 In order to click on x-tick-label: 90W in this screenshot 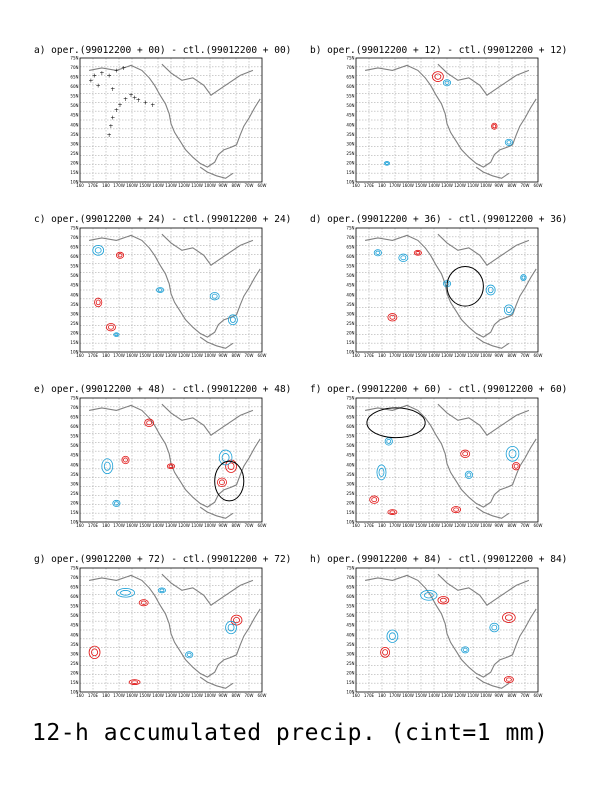, I will do `click(498, 695)`.